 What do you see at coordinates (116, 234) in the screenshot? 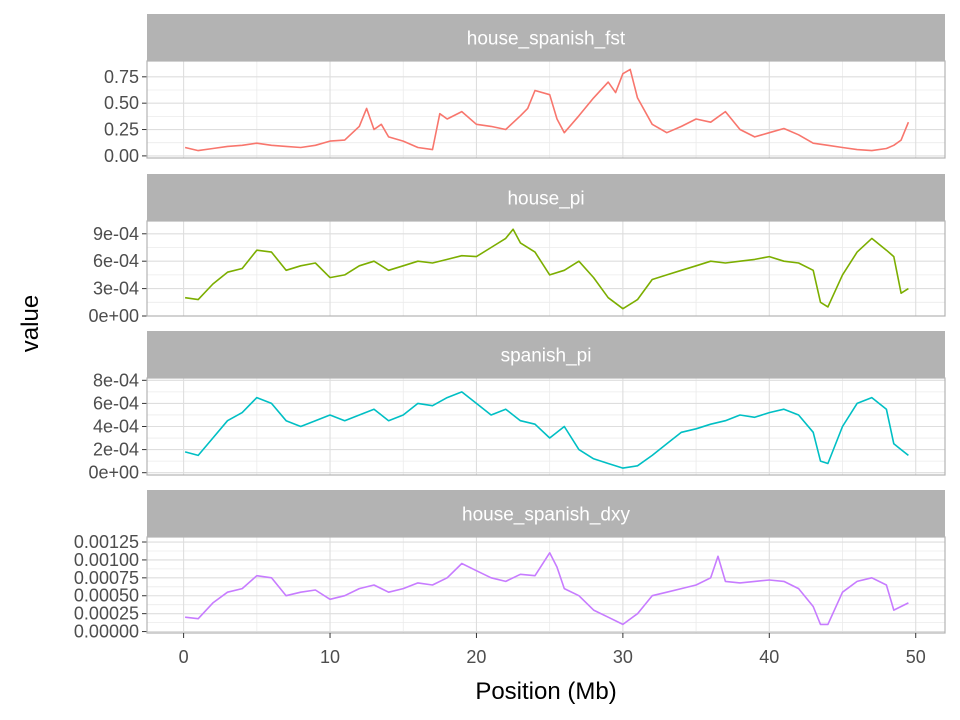
I see `y-tick-label: 9e-04` at bounding box center [116, 234].